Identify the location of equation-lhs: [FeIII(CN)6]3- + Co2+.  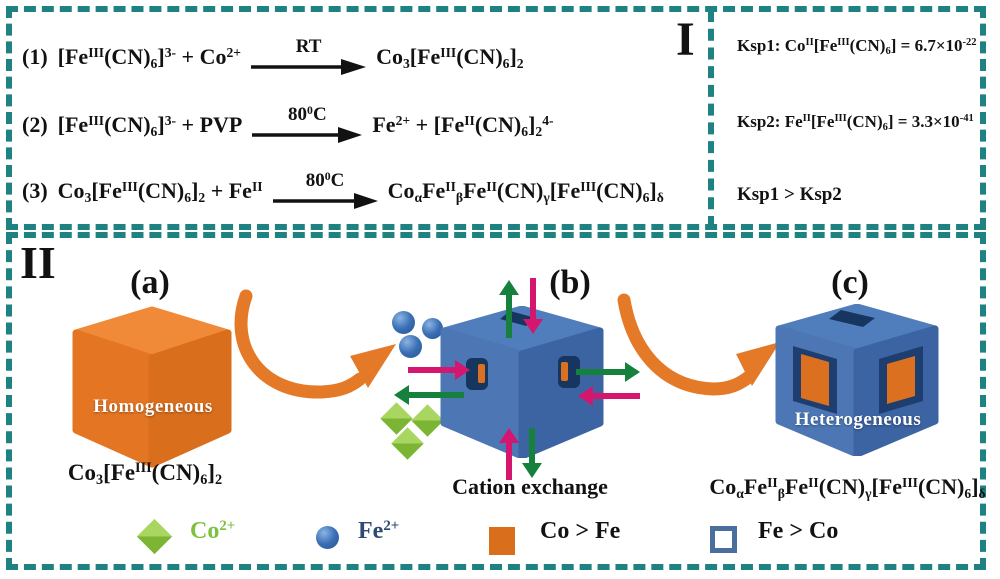
(149, 57).